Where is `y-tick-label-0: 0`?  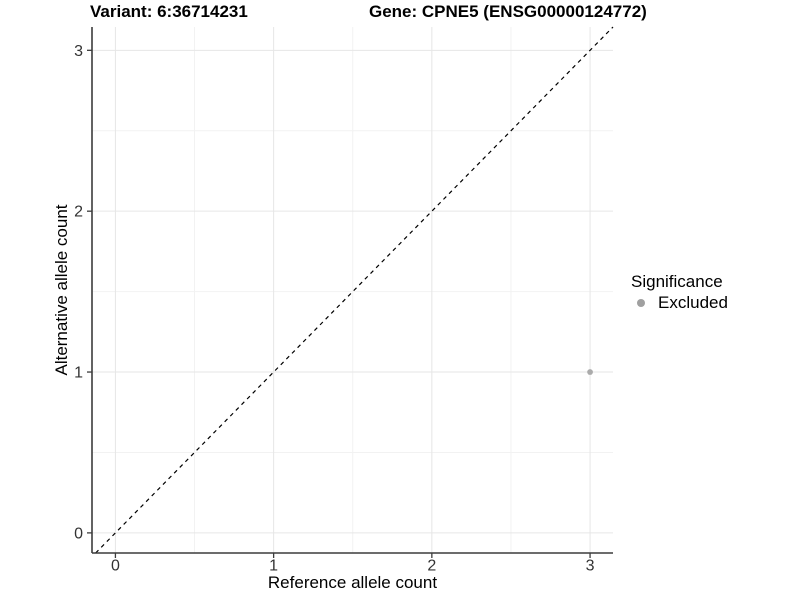
y-tick-label-0: 0 is located at coordinates (78, 533).